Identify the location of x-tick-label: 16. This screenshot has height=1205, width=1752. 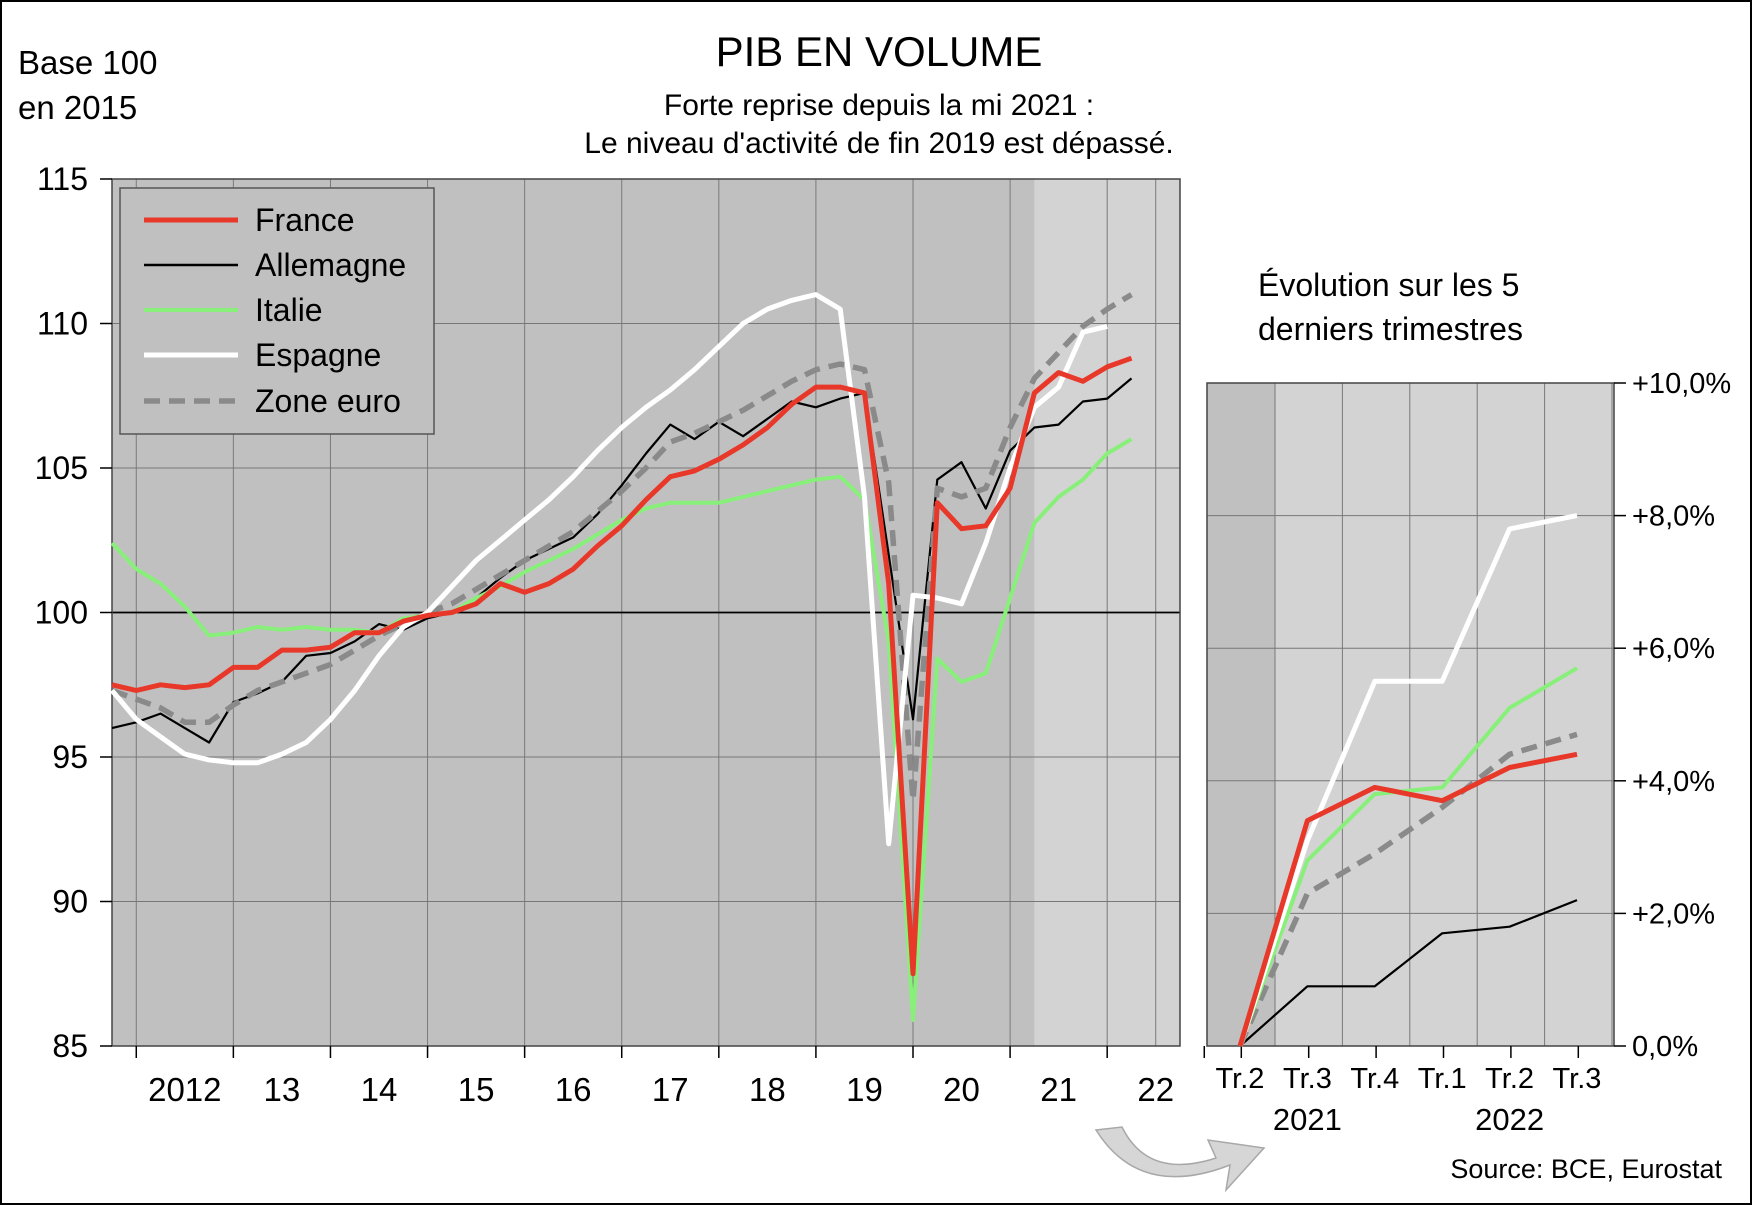
(573, 1089).